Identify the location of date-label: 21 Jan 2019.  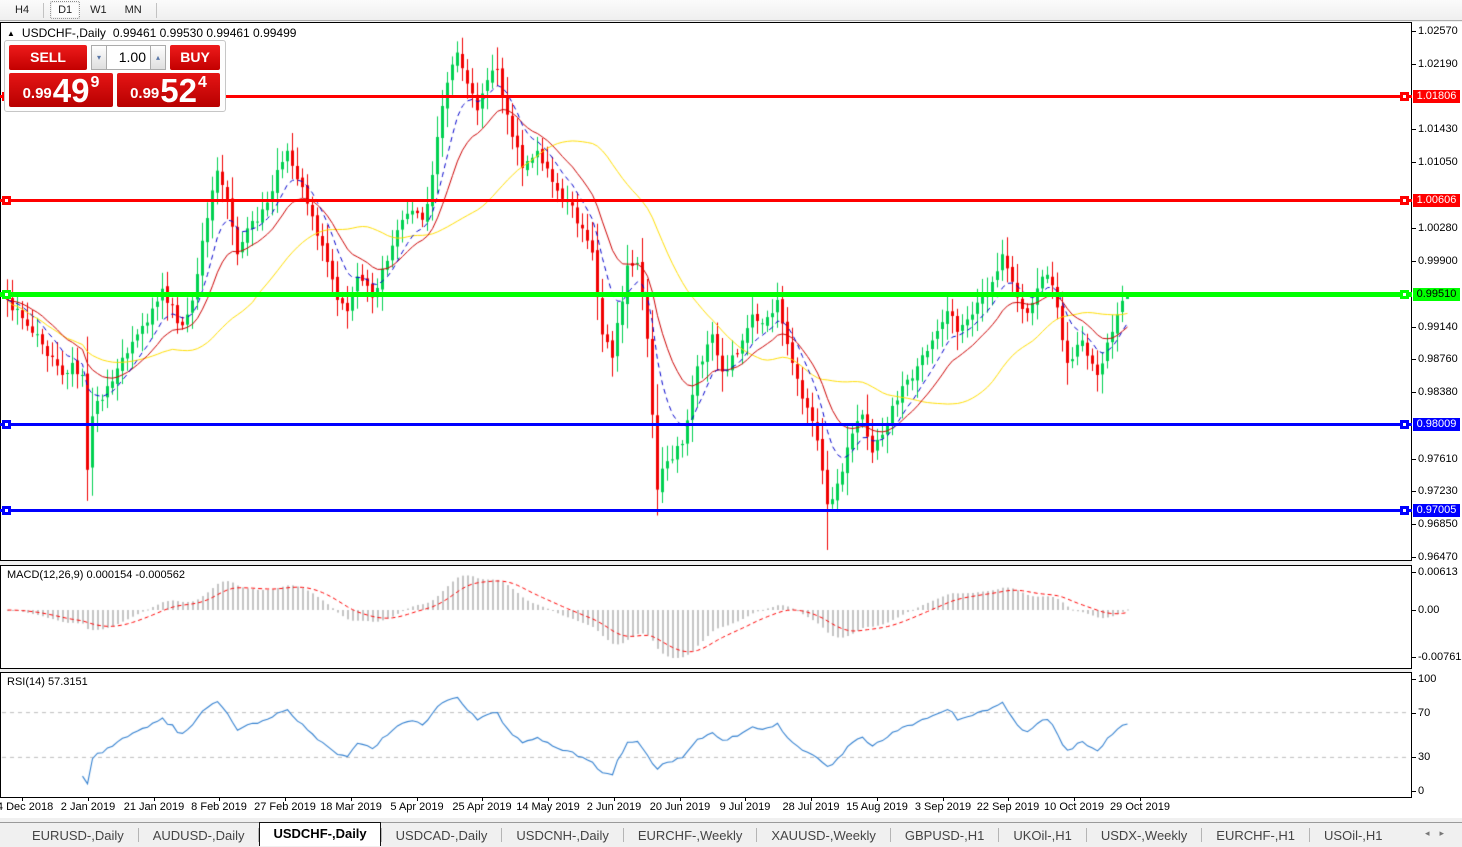
(154, 807).